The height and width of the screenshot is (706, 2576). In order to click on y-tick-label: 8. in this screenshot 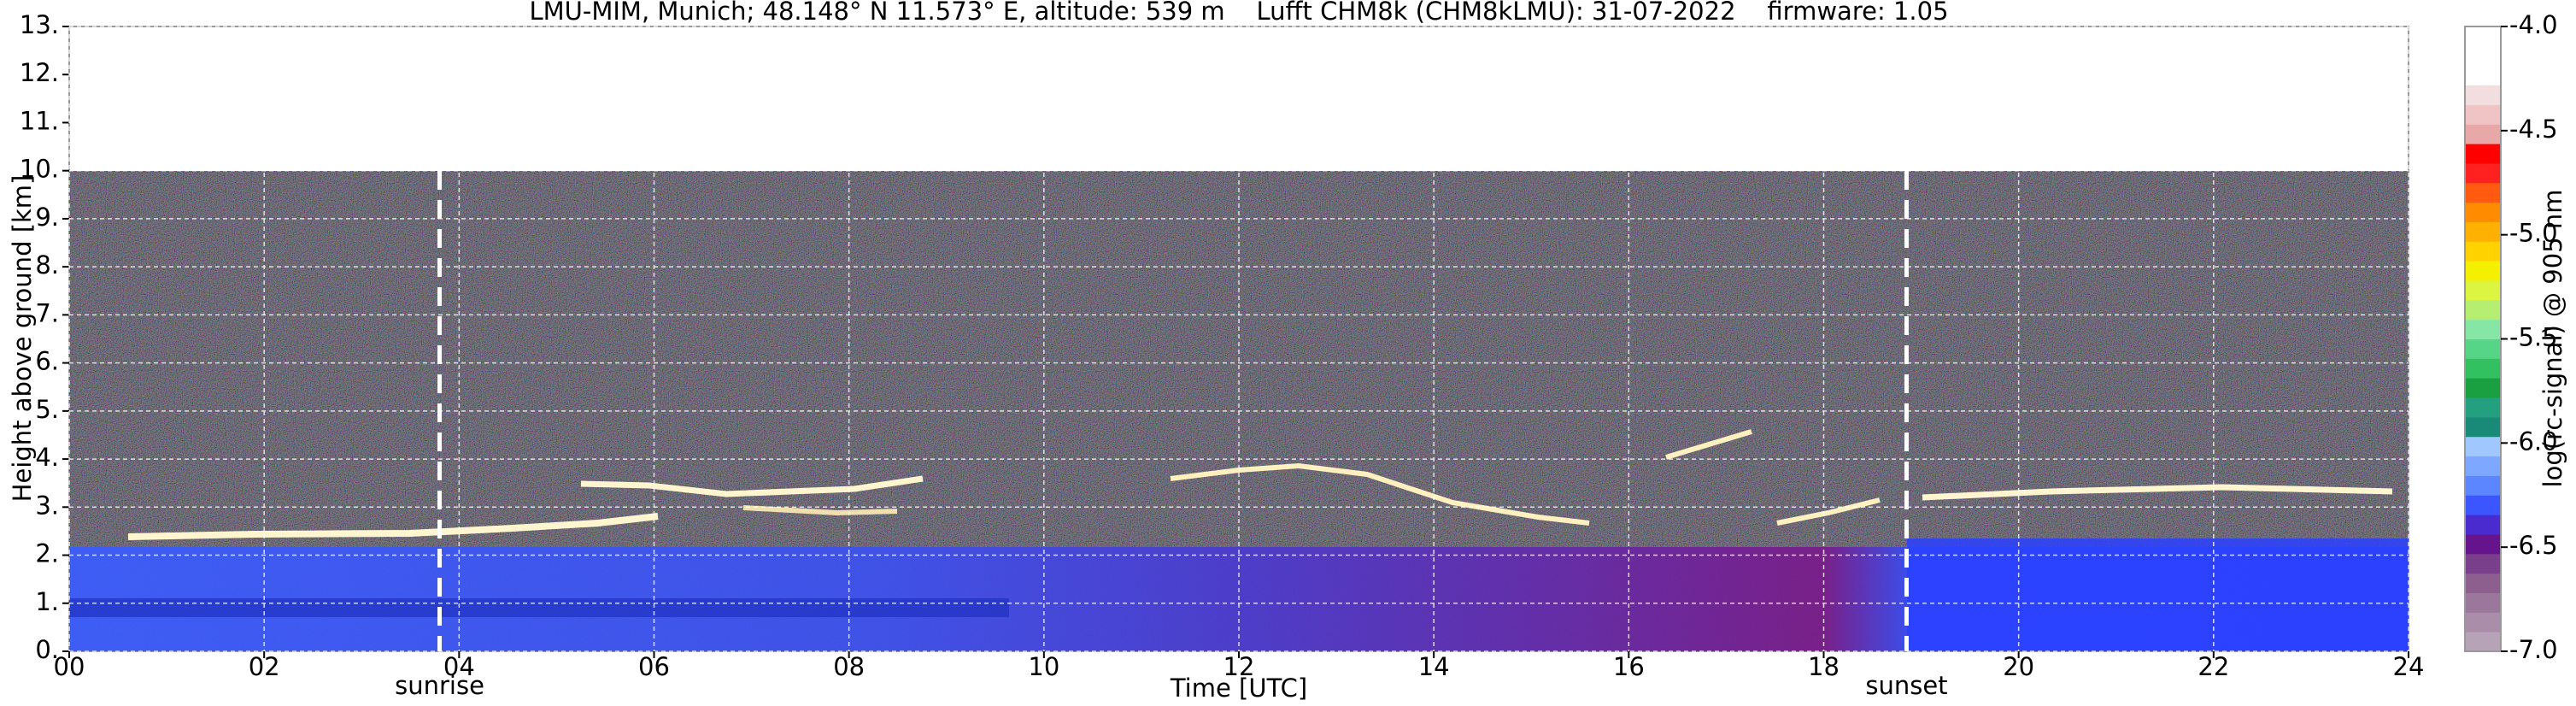, I will do `click(47, 264)`.